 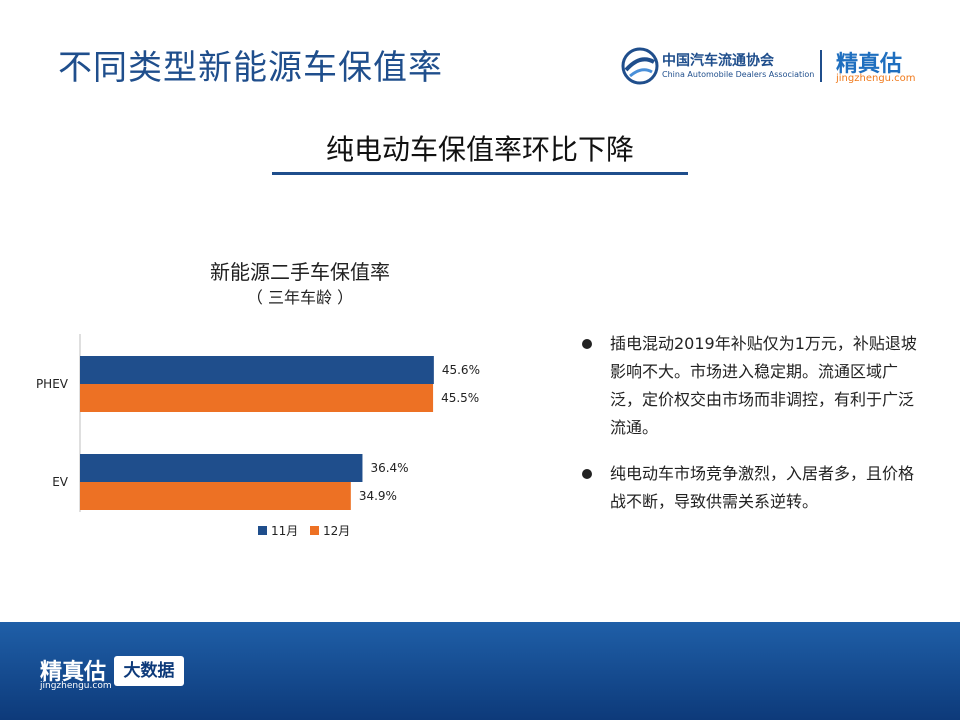 I want to click on category-label: EV, so click(x=60, y=482).